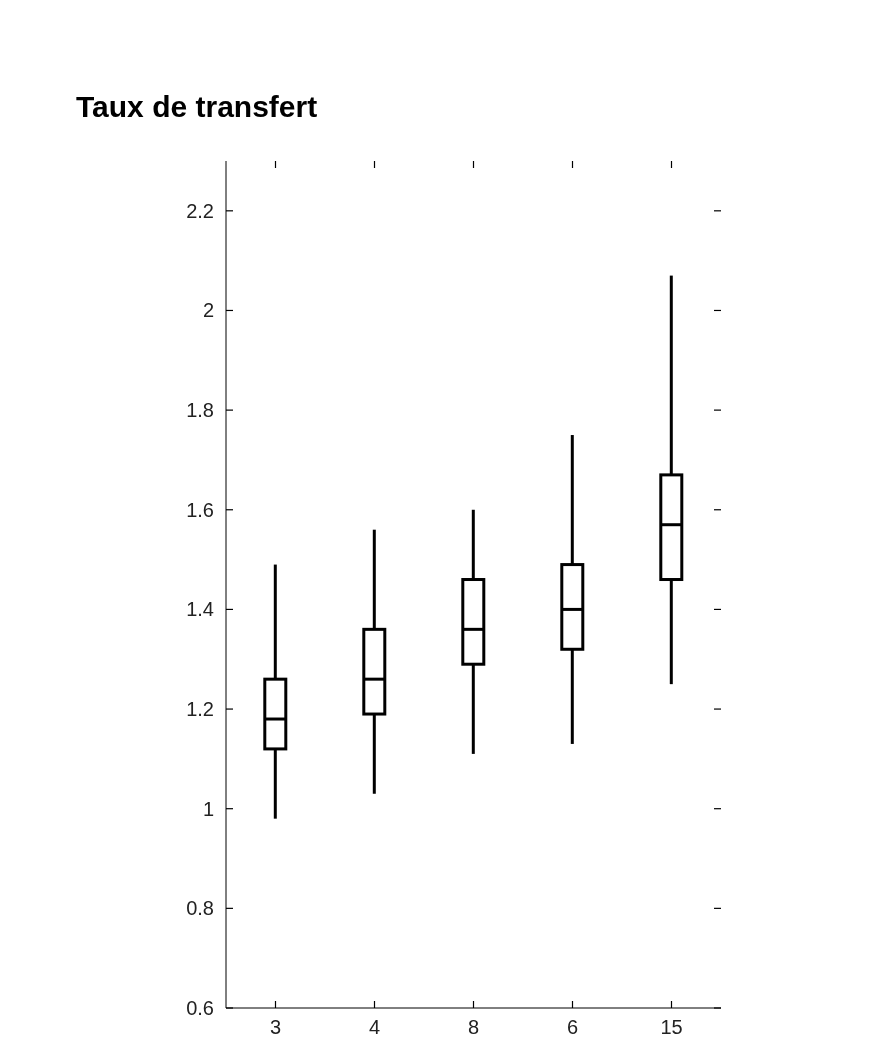 This screenshot has height=1057, width=874. Describe the element at coordinates (473, 1027) in the screenshot. I see `x-tick-label: 8` at that location.